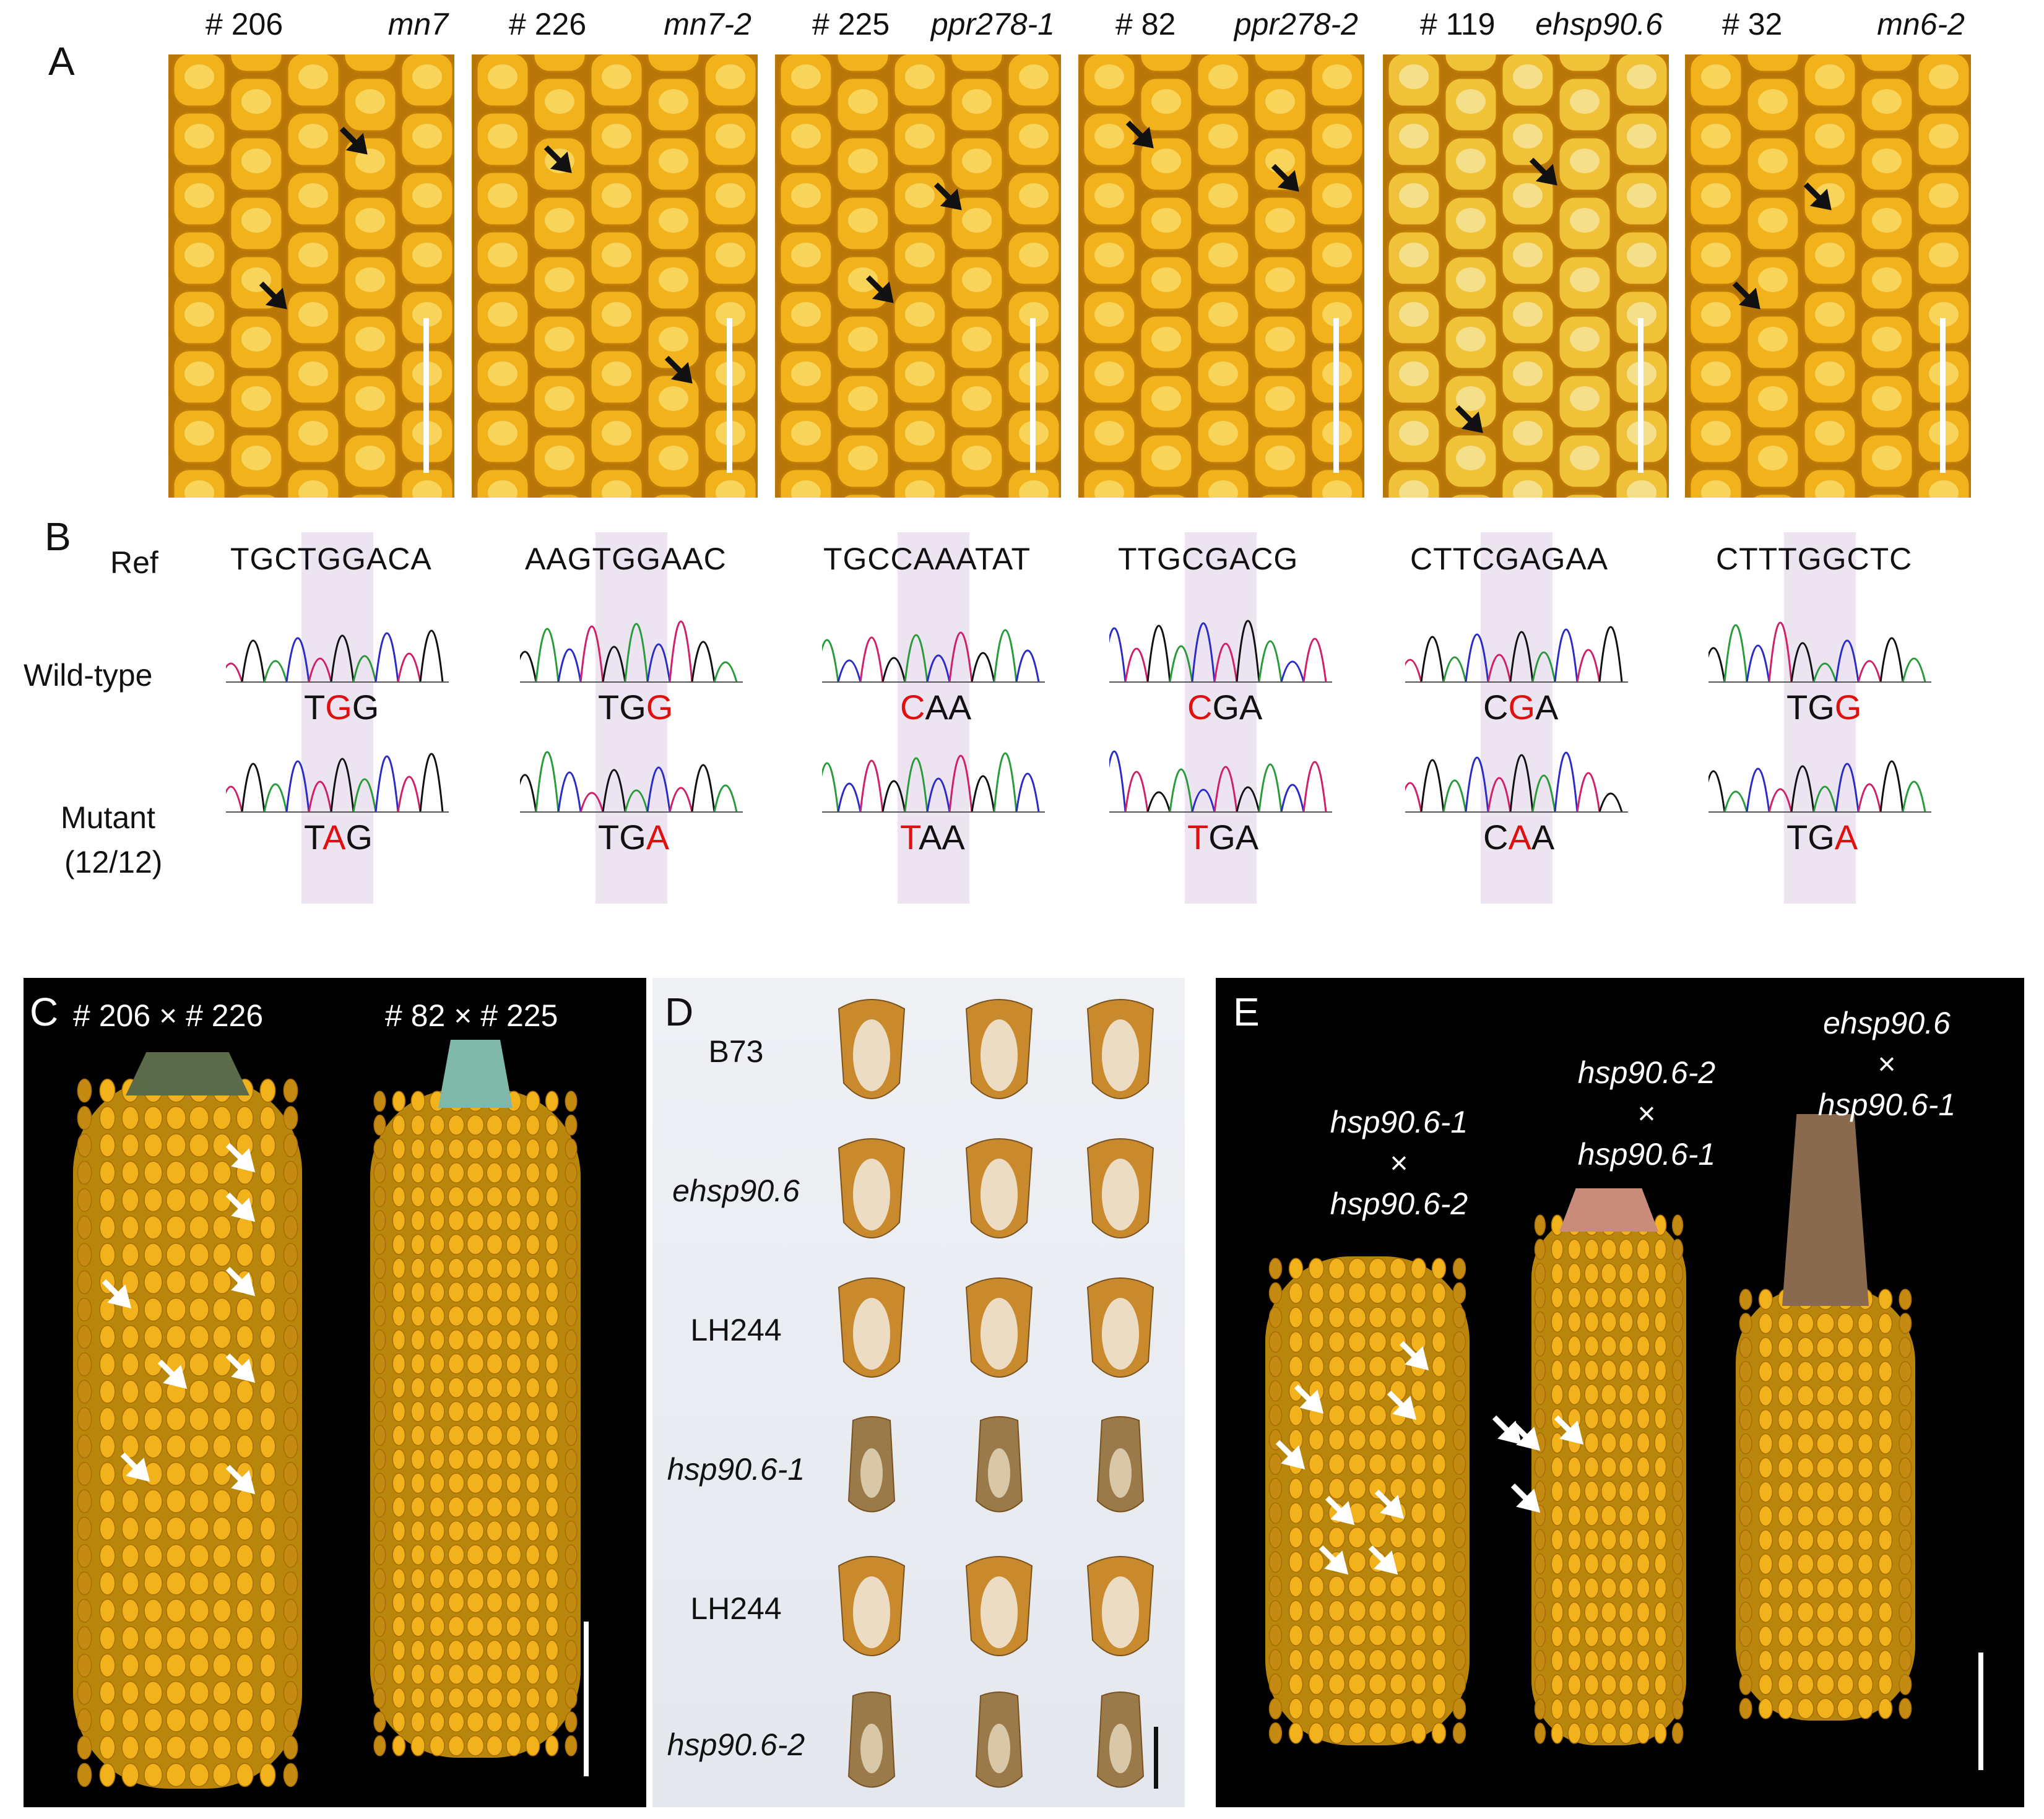 The width and height of the screenshot is (2044, 1819). I want to click on ear-tip, so click(187, 1073).